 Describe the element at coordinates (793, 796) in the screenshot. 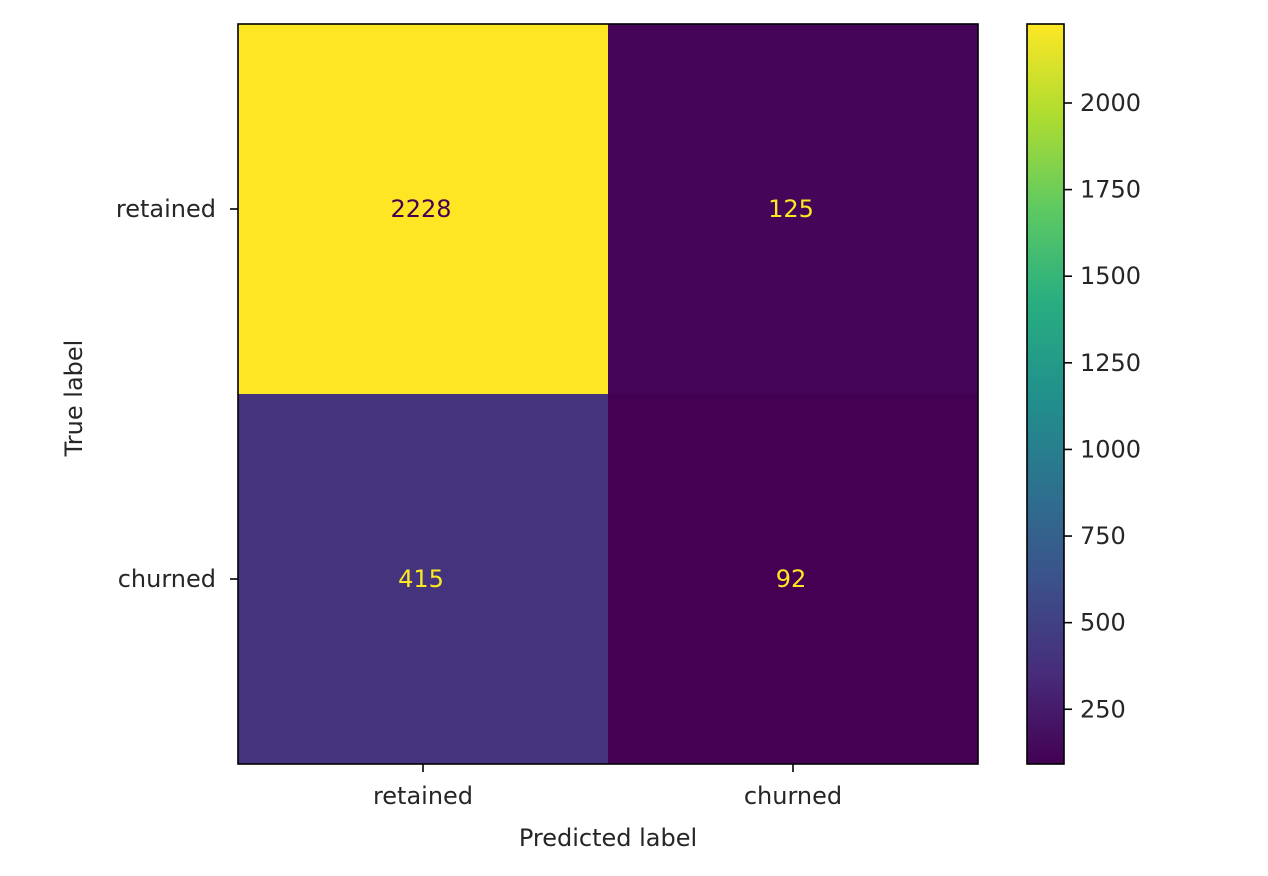

I see `x-tick-label: churned` at that location.